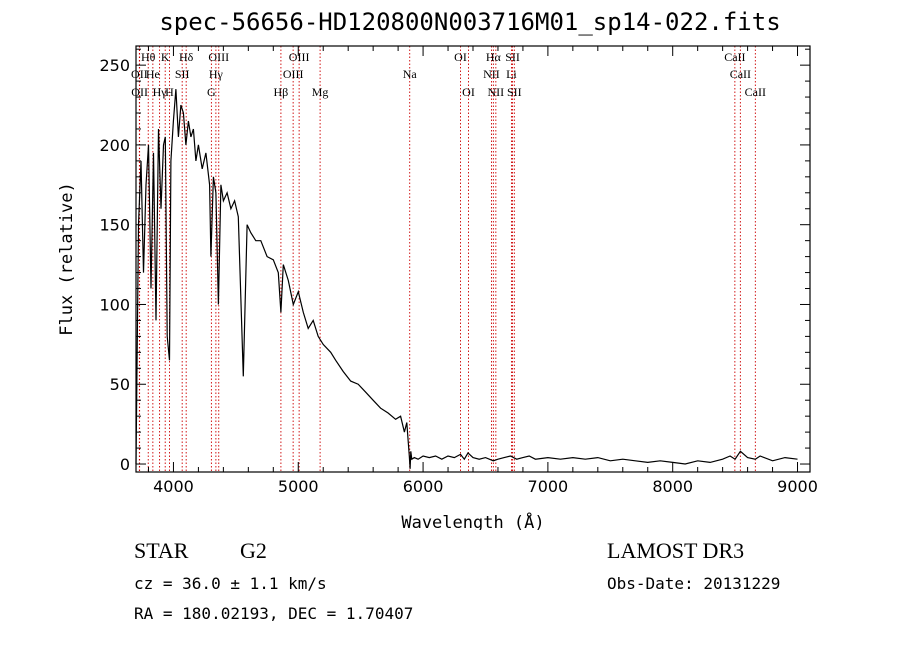 The width and height of the screenshot is (900, 649). I want to click on line-label: Mg, so click(320, 92).